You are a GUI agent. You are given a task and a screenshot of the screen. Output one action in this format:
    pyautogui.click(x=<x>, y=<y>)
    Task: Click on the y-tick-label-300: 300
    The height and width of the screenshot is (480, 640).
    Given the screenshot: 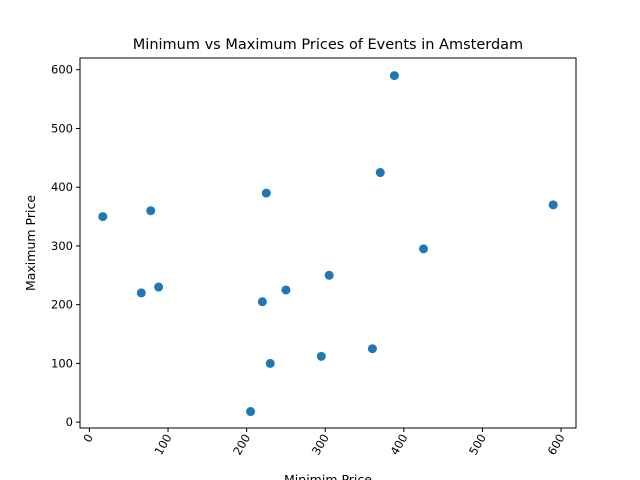 What is the action you would take?
    pyautogui.click(x=62, y=246)
    